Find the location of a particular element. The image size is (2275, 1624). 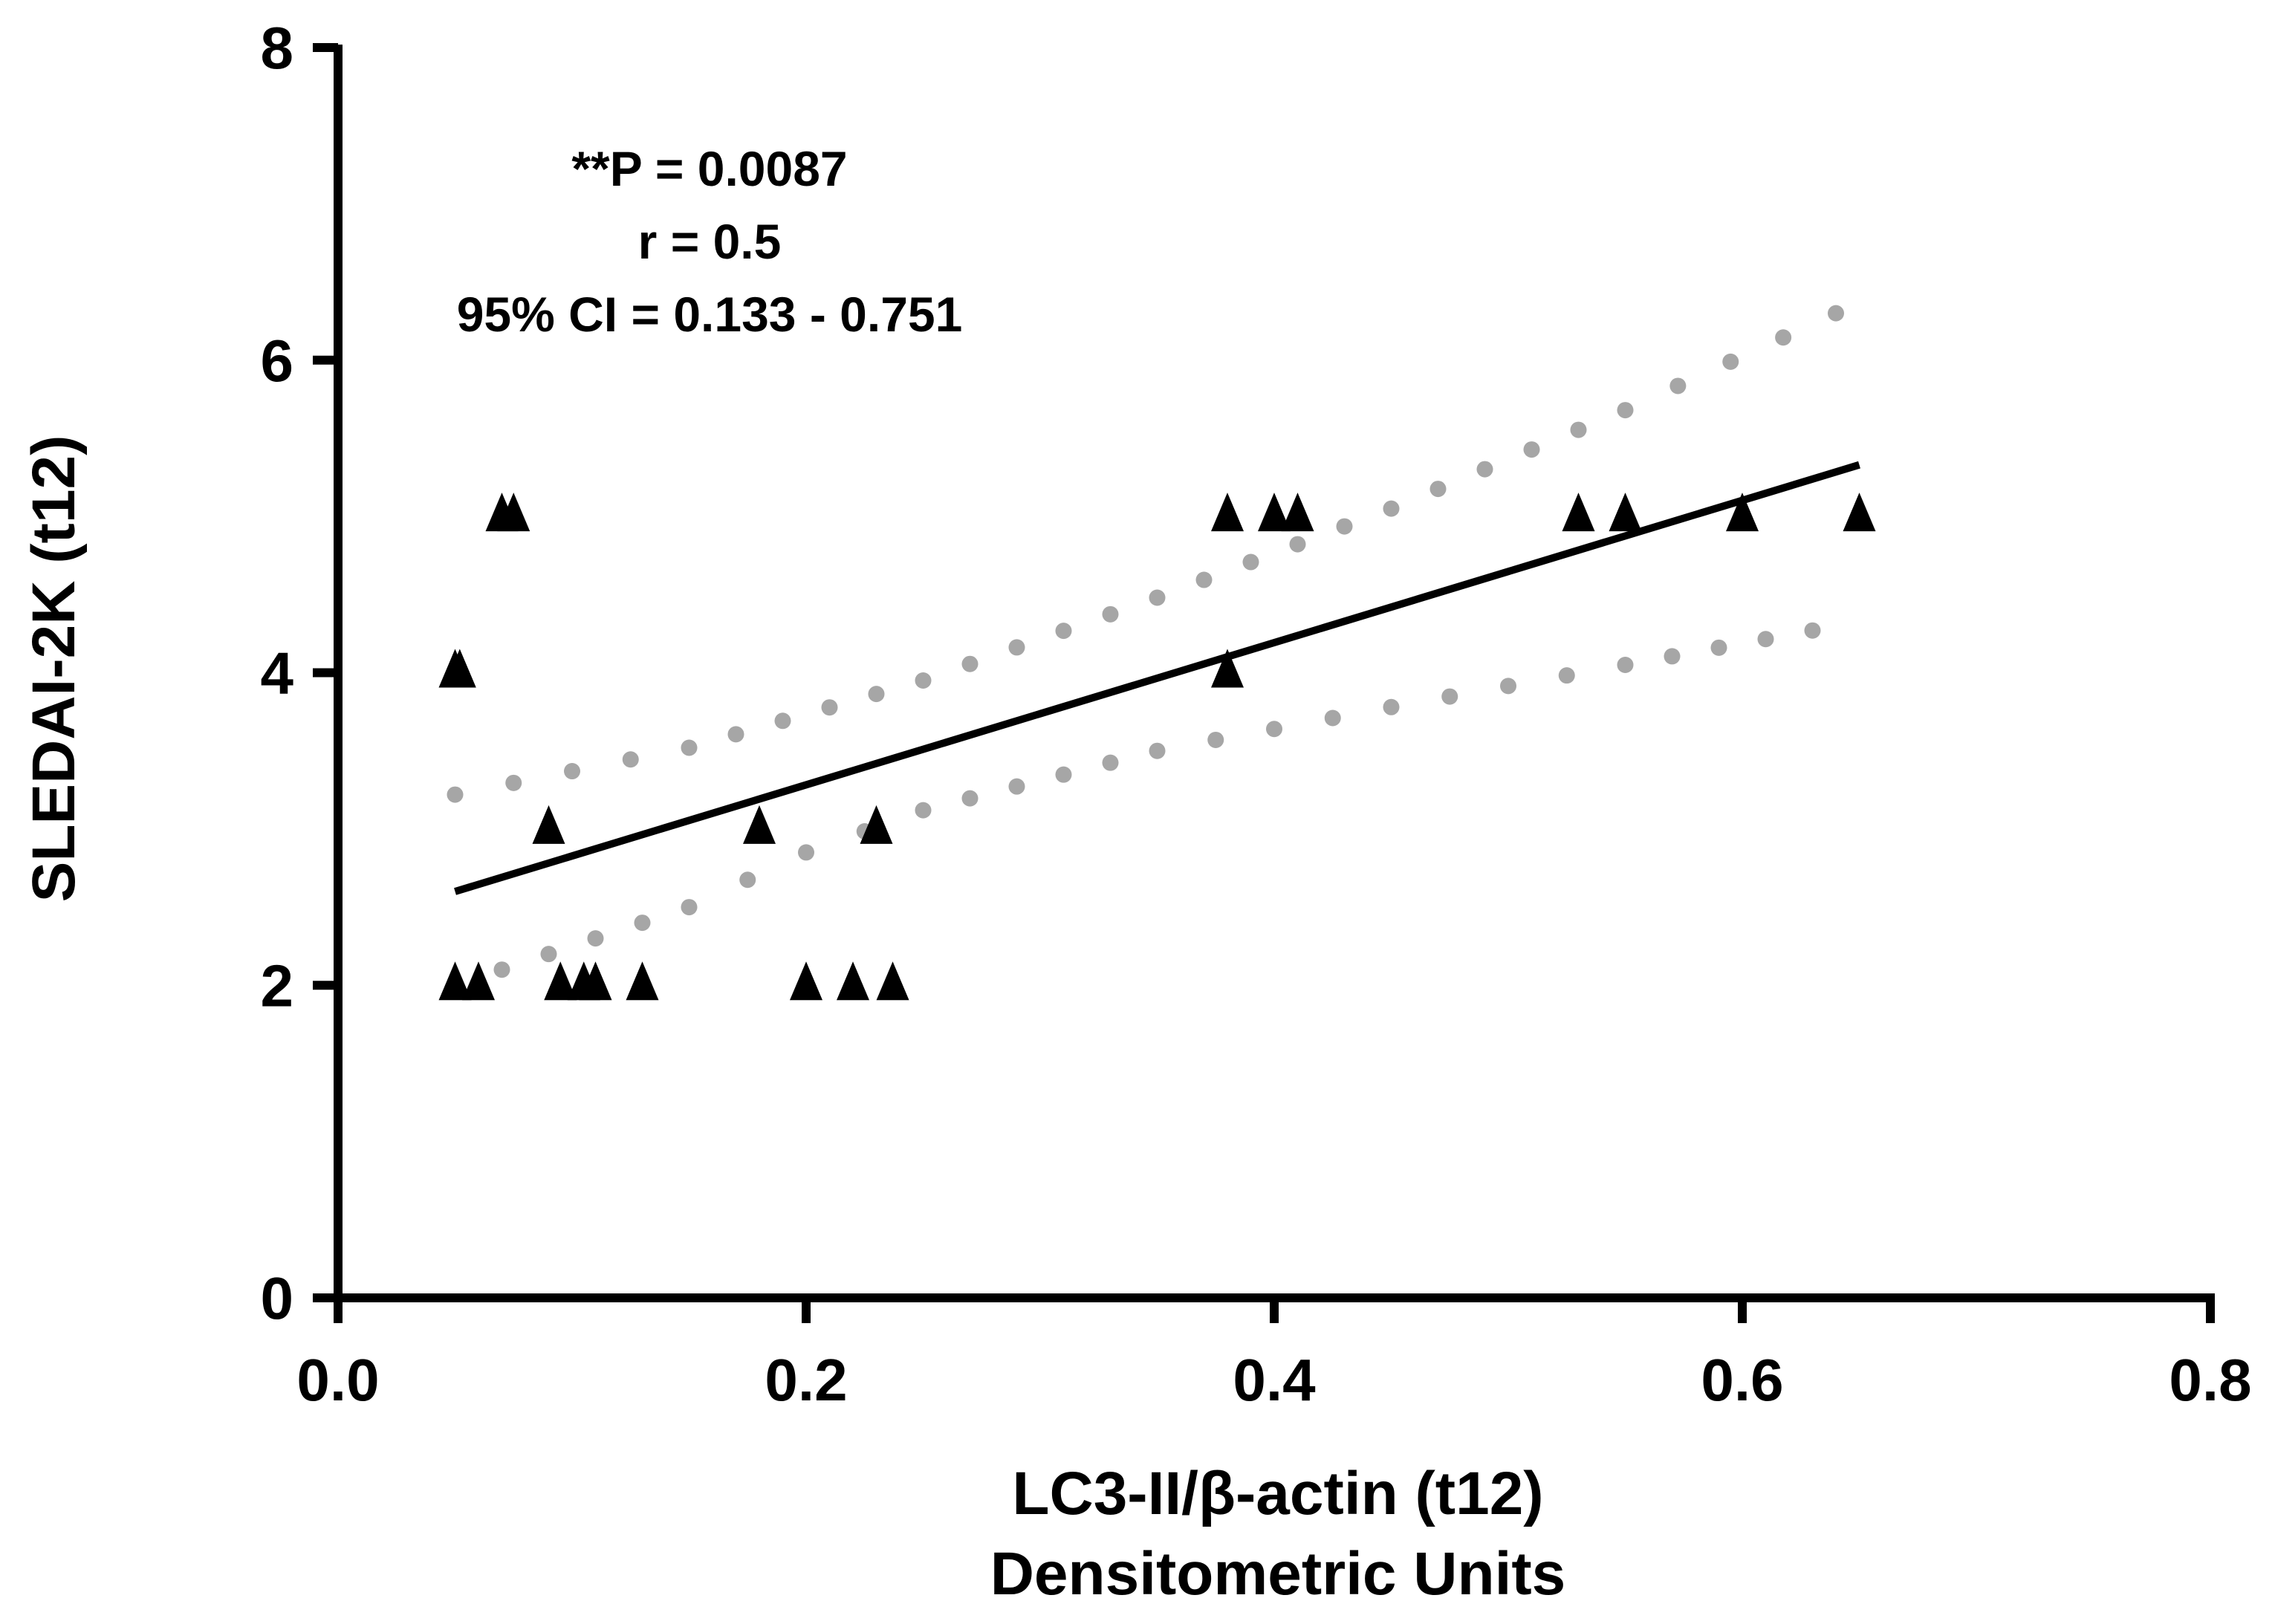

y-tick-label: 6 is located at coordinates (277, 361).